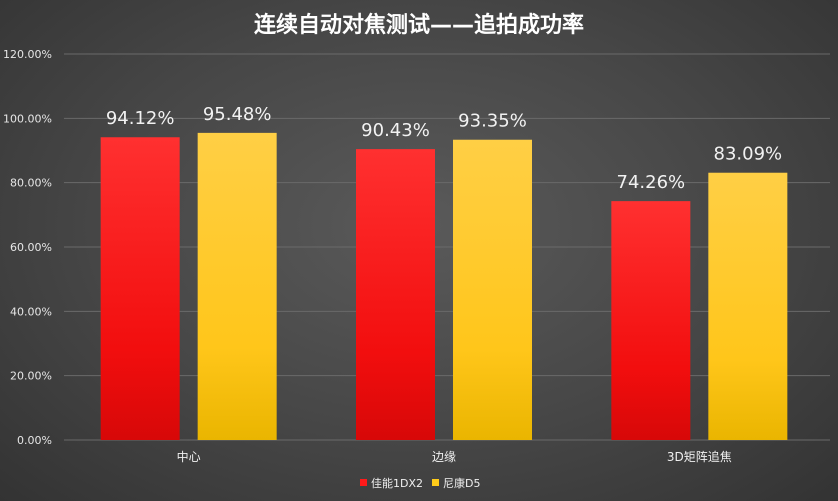  I want to click on y-tick-label: 100.00%, so click(27, 118).